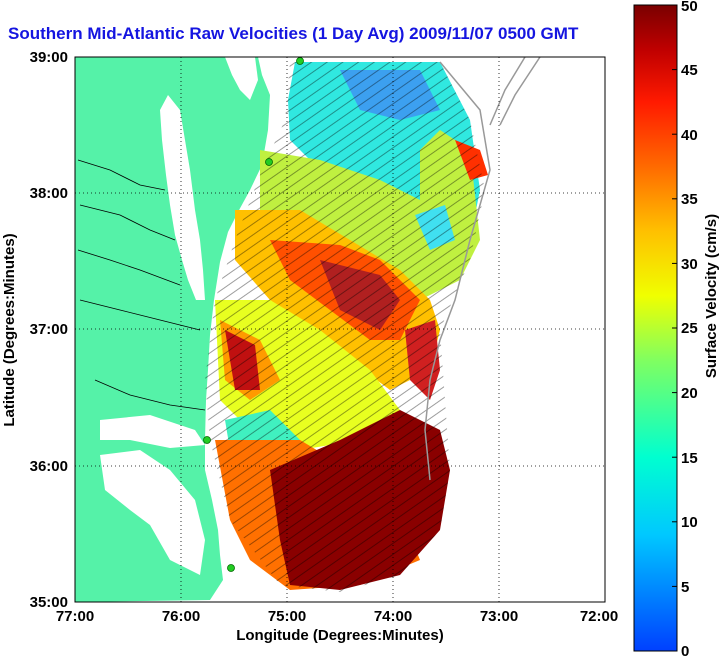 The height and width of the screenshot is (659, 724). I want to click on x-axis-ticks: 77:00 76:00 75:00 74:00 73:00 72:00, so click(337, 616).